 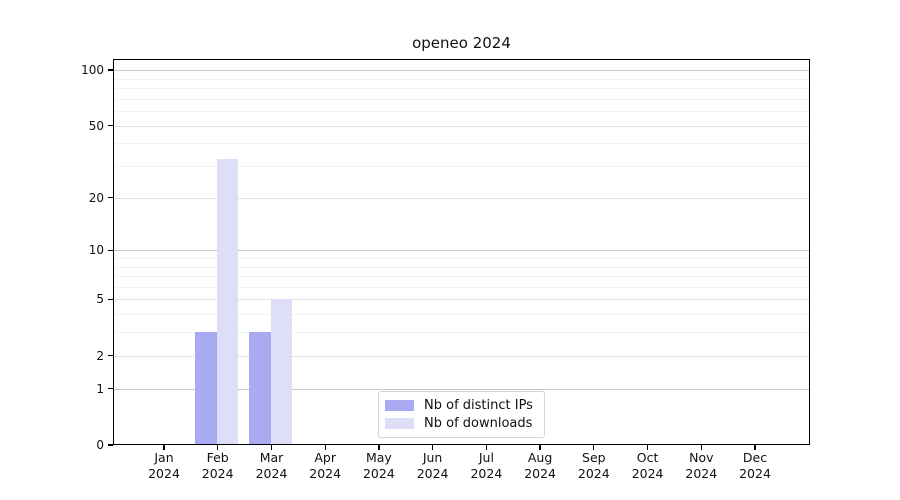 I want to click on x-tick-label: May 2024, so click(x=379, y=466).